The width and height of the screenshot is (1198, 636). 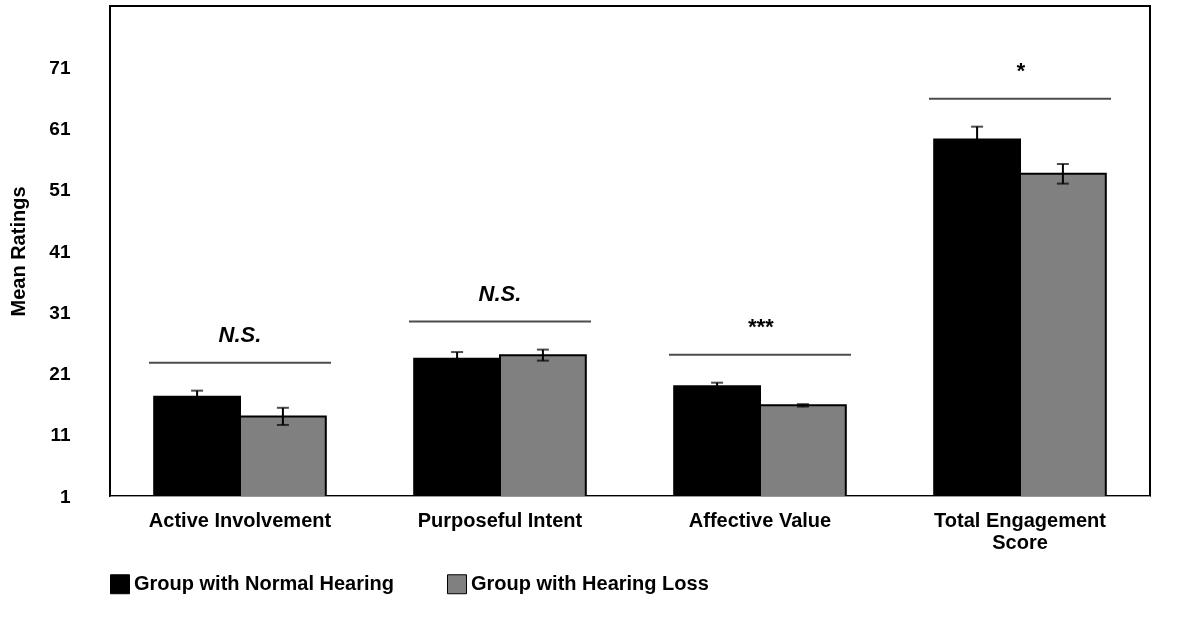 I want to click on legend-label: Group with Hearing Loss, so click(x=590, y=583).